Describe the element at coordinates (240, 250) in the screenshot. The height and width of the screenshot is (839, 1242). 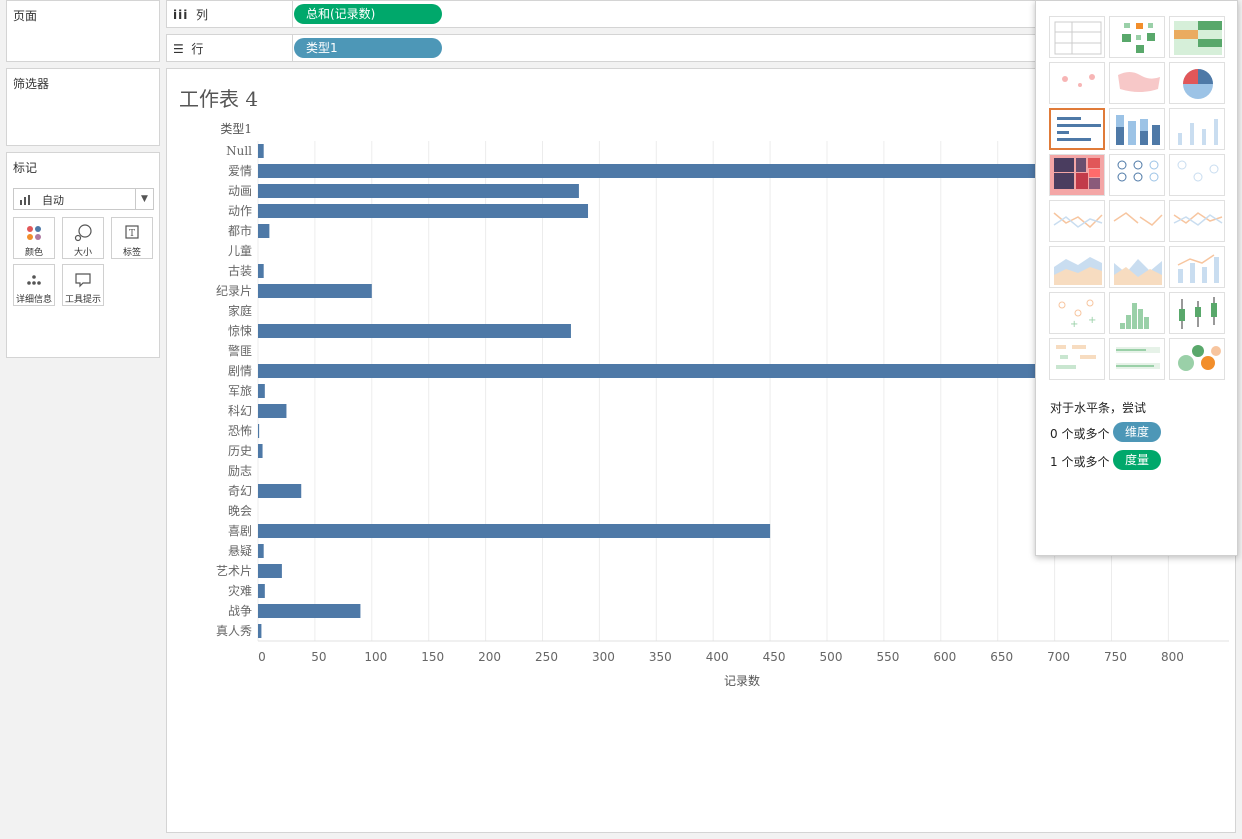
I see `category-label: 儿童` at that location.